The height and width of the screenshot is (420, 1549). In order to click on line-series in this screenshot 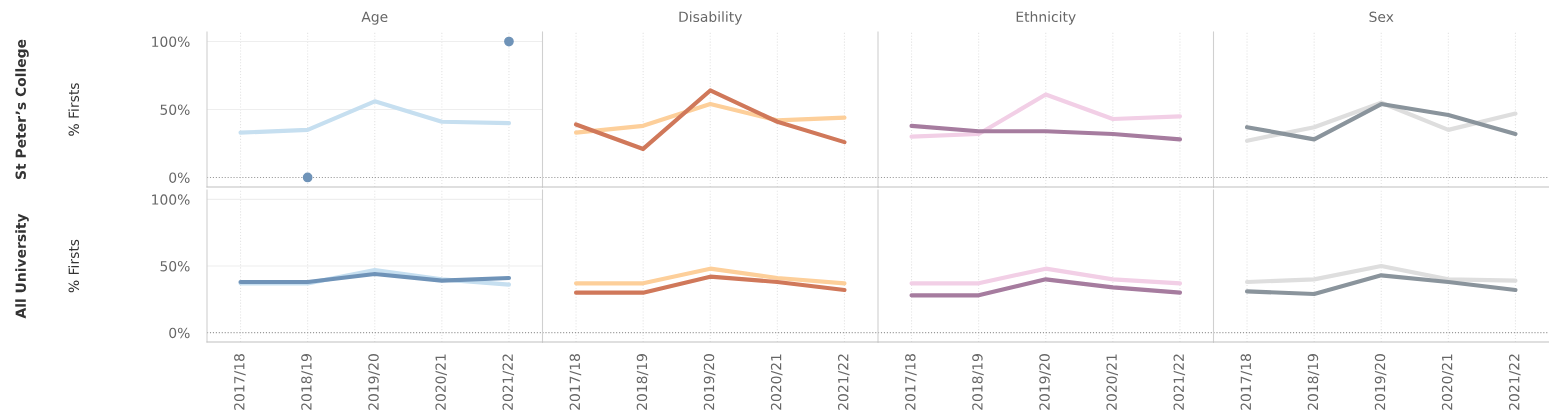, I will do `click(375, 117)`.